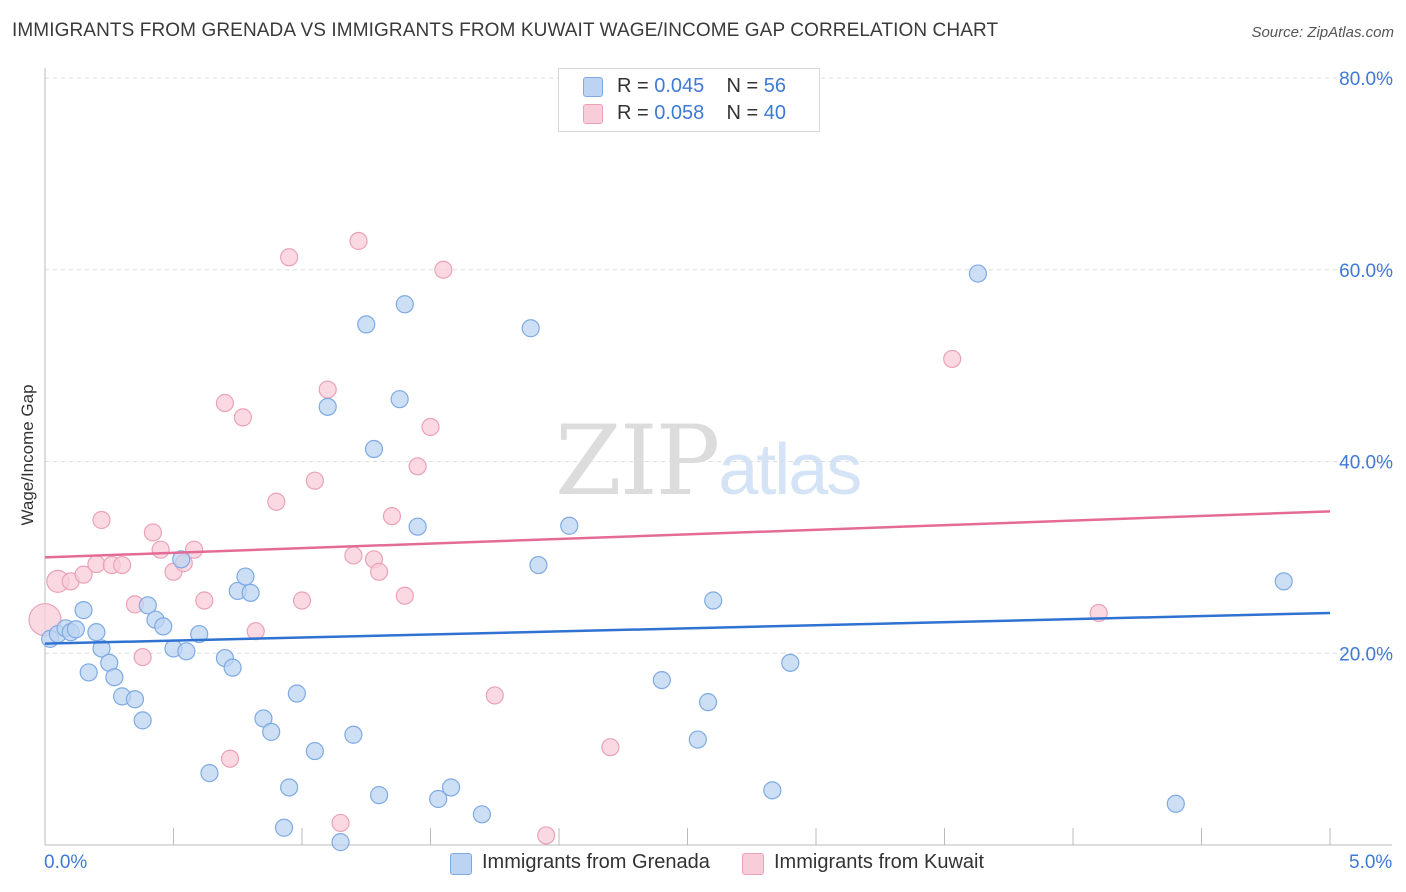  Describe the element at coordinates (775, 86) in the screenshot. I see `legend-grenada-n-value: 56` at that location.